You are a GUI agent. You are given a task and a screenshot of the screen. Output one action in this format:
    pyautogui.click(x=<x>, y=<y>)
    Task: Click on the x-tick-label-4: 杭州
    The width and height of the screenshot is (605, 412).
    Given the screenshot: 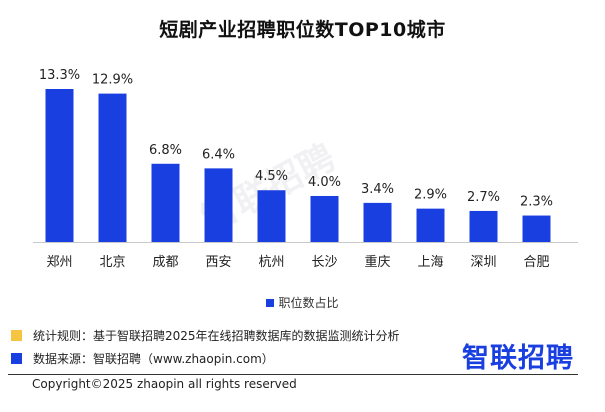 What is the action you would take?
    pyautogui.click(x=271, y=262)
    